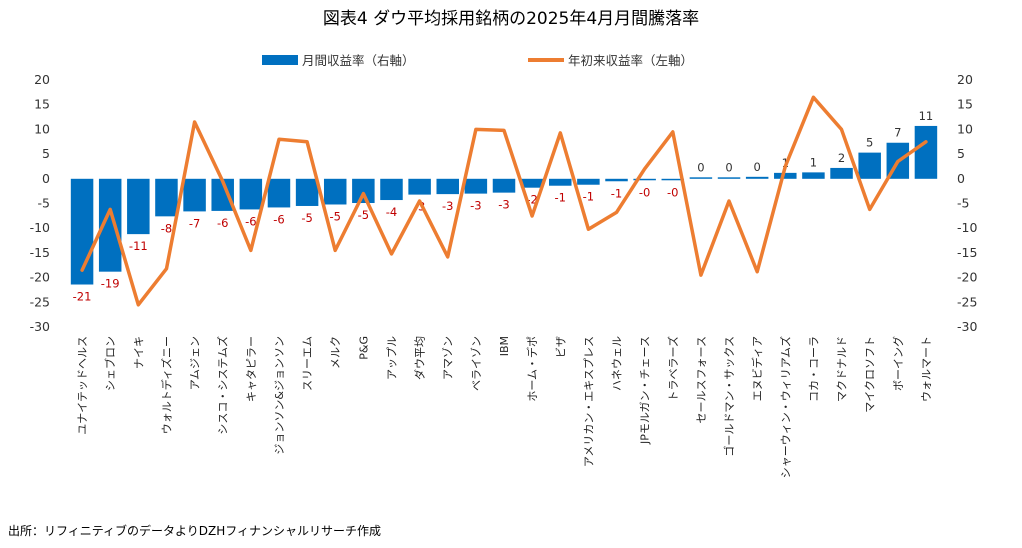  Describe the element at coordinates (967, 227) in the screenshot. I see `right-tick-label: -10` at that location.